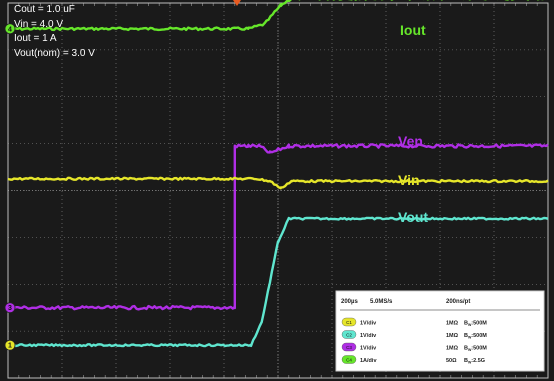 The image size is (554, 381). What do you see at coordinates (413, 30) in the screenshot?
I see `label-iout: Iout` at bounding box center [413, 30].